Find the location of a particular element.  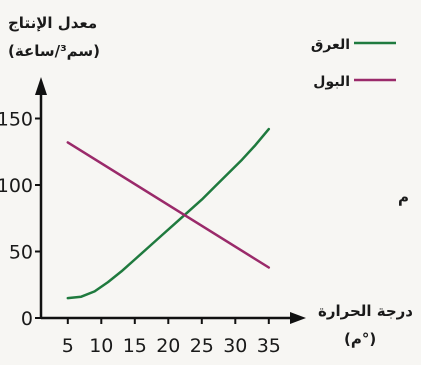

legend-label-0: العرق is located at coordinates (330, 45).